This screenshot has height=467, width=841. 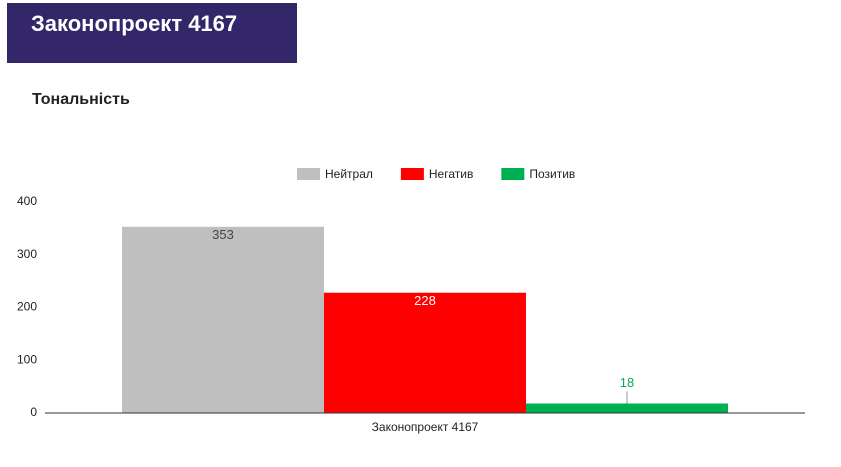 I want to click on data-label: 353, so click(x=223, y=234).